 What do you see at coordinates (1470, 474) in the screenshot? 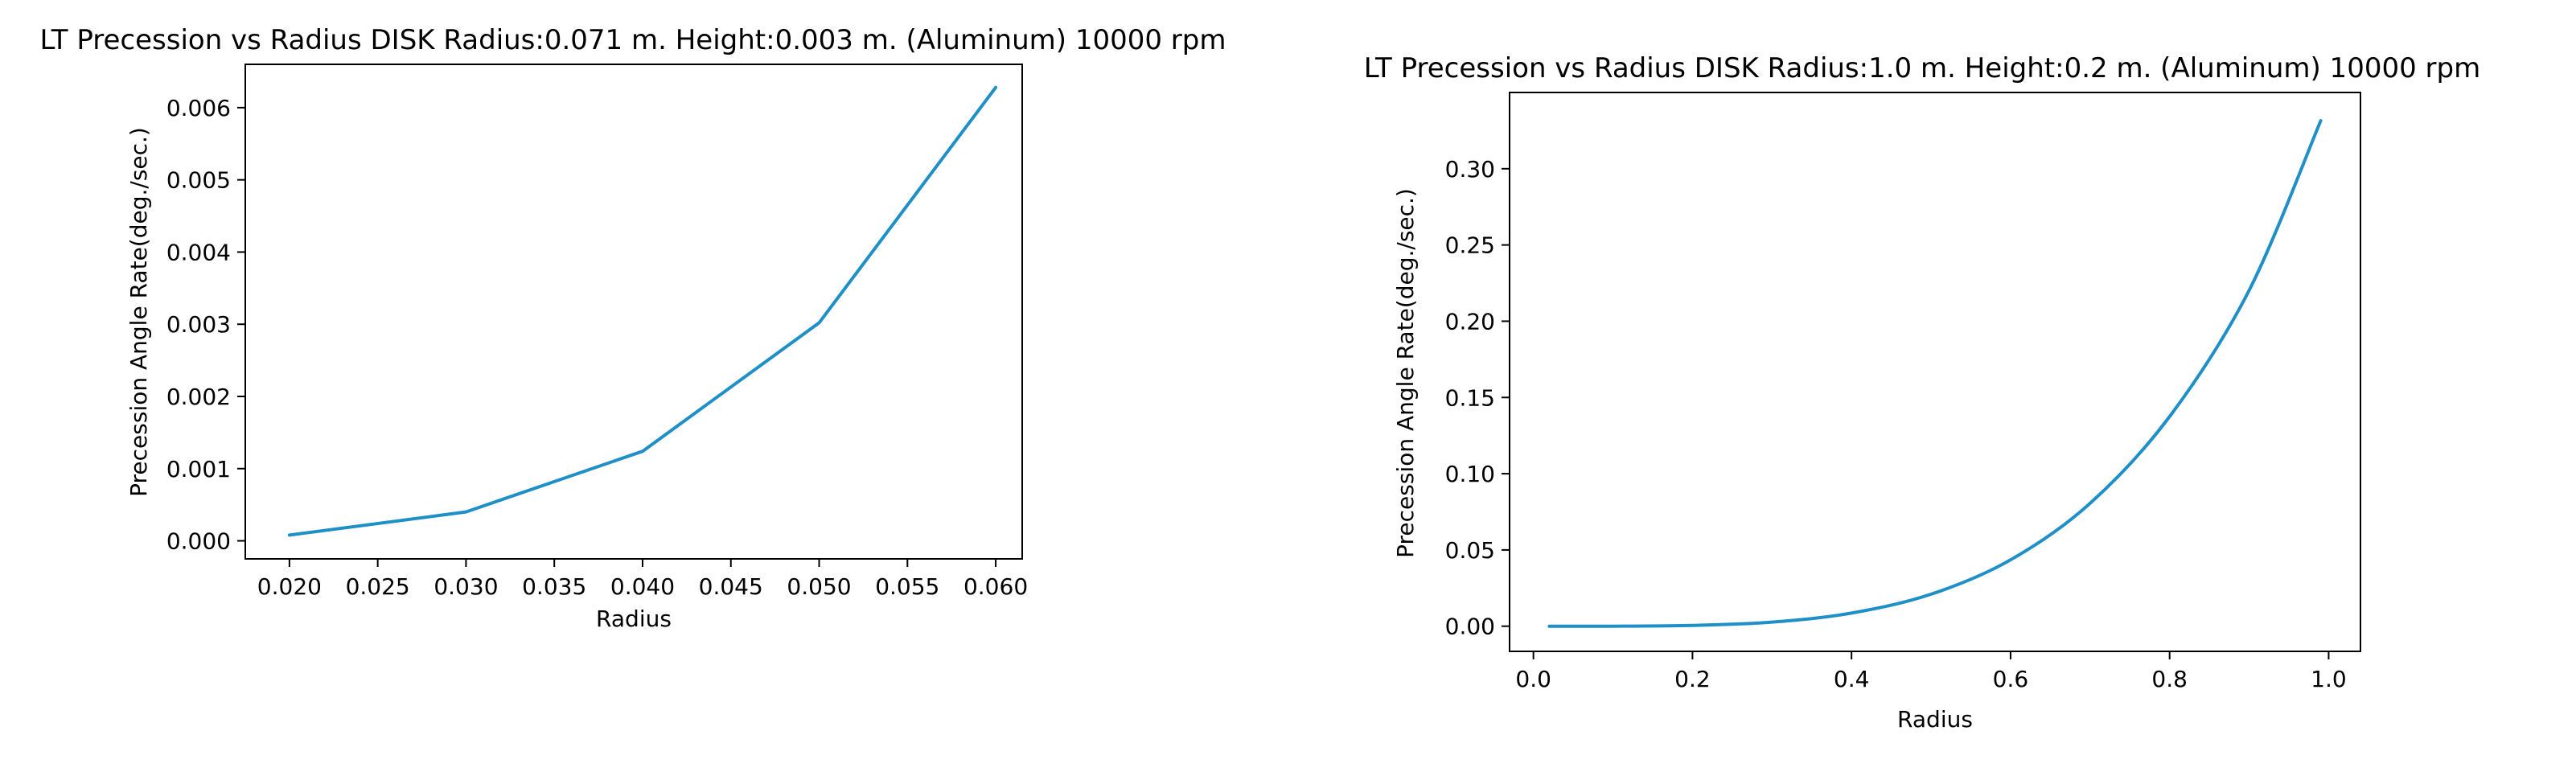
I see `y-tick-label: 0.10` at bounding box center [1470, 474].